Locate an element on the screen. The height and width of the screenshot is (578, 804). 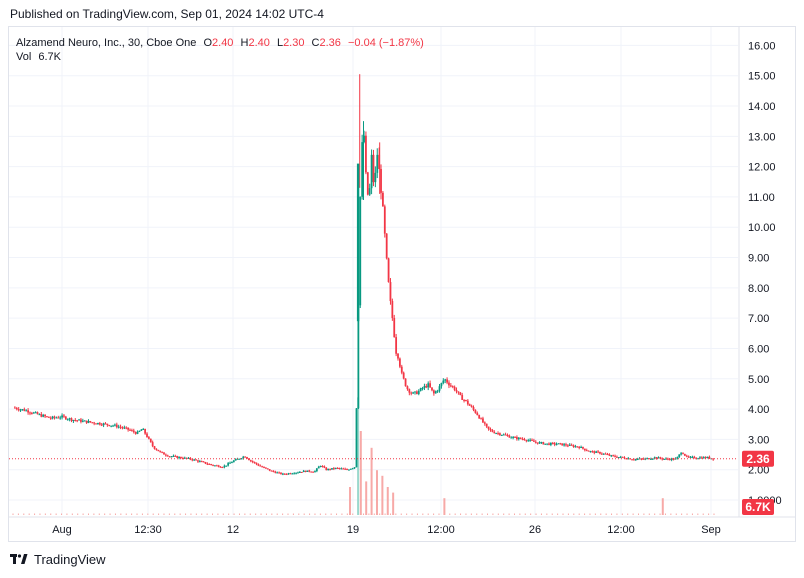
symbol-label: Alzamend Neuro, Inc., 30, Cboe One is located at coordinates (106, 43).